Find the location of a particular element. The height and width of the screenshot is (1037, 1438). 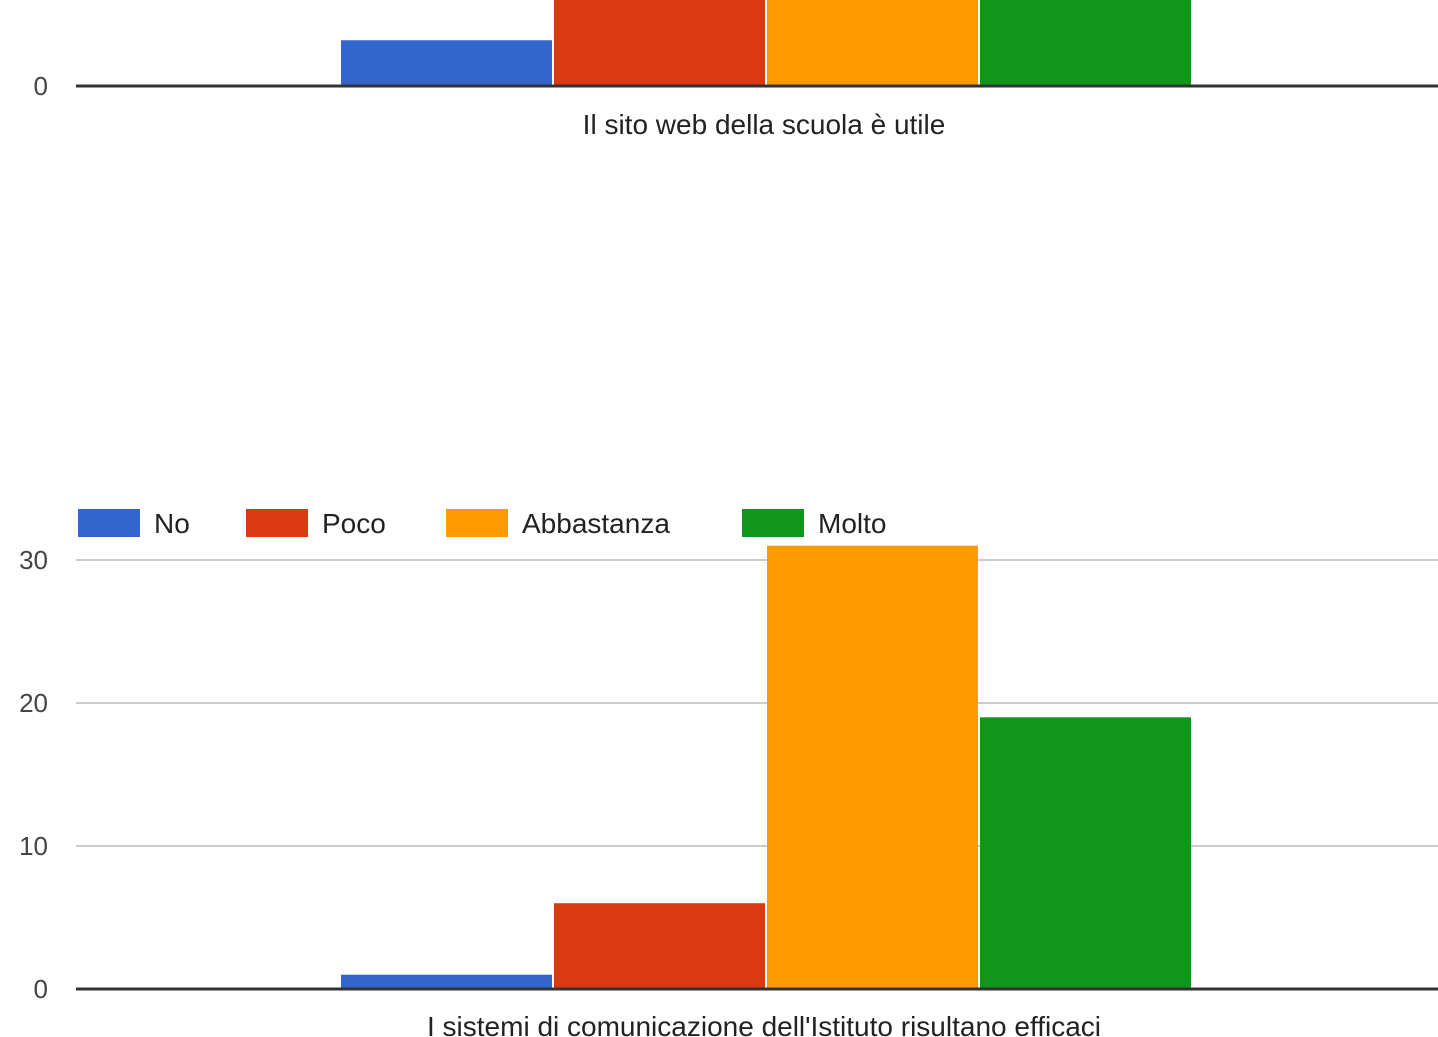

legend-label-abbastanza: Abbastanza is located at coordinates (596, 523).